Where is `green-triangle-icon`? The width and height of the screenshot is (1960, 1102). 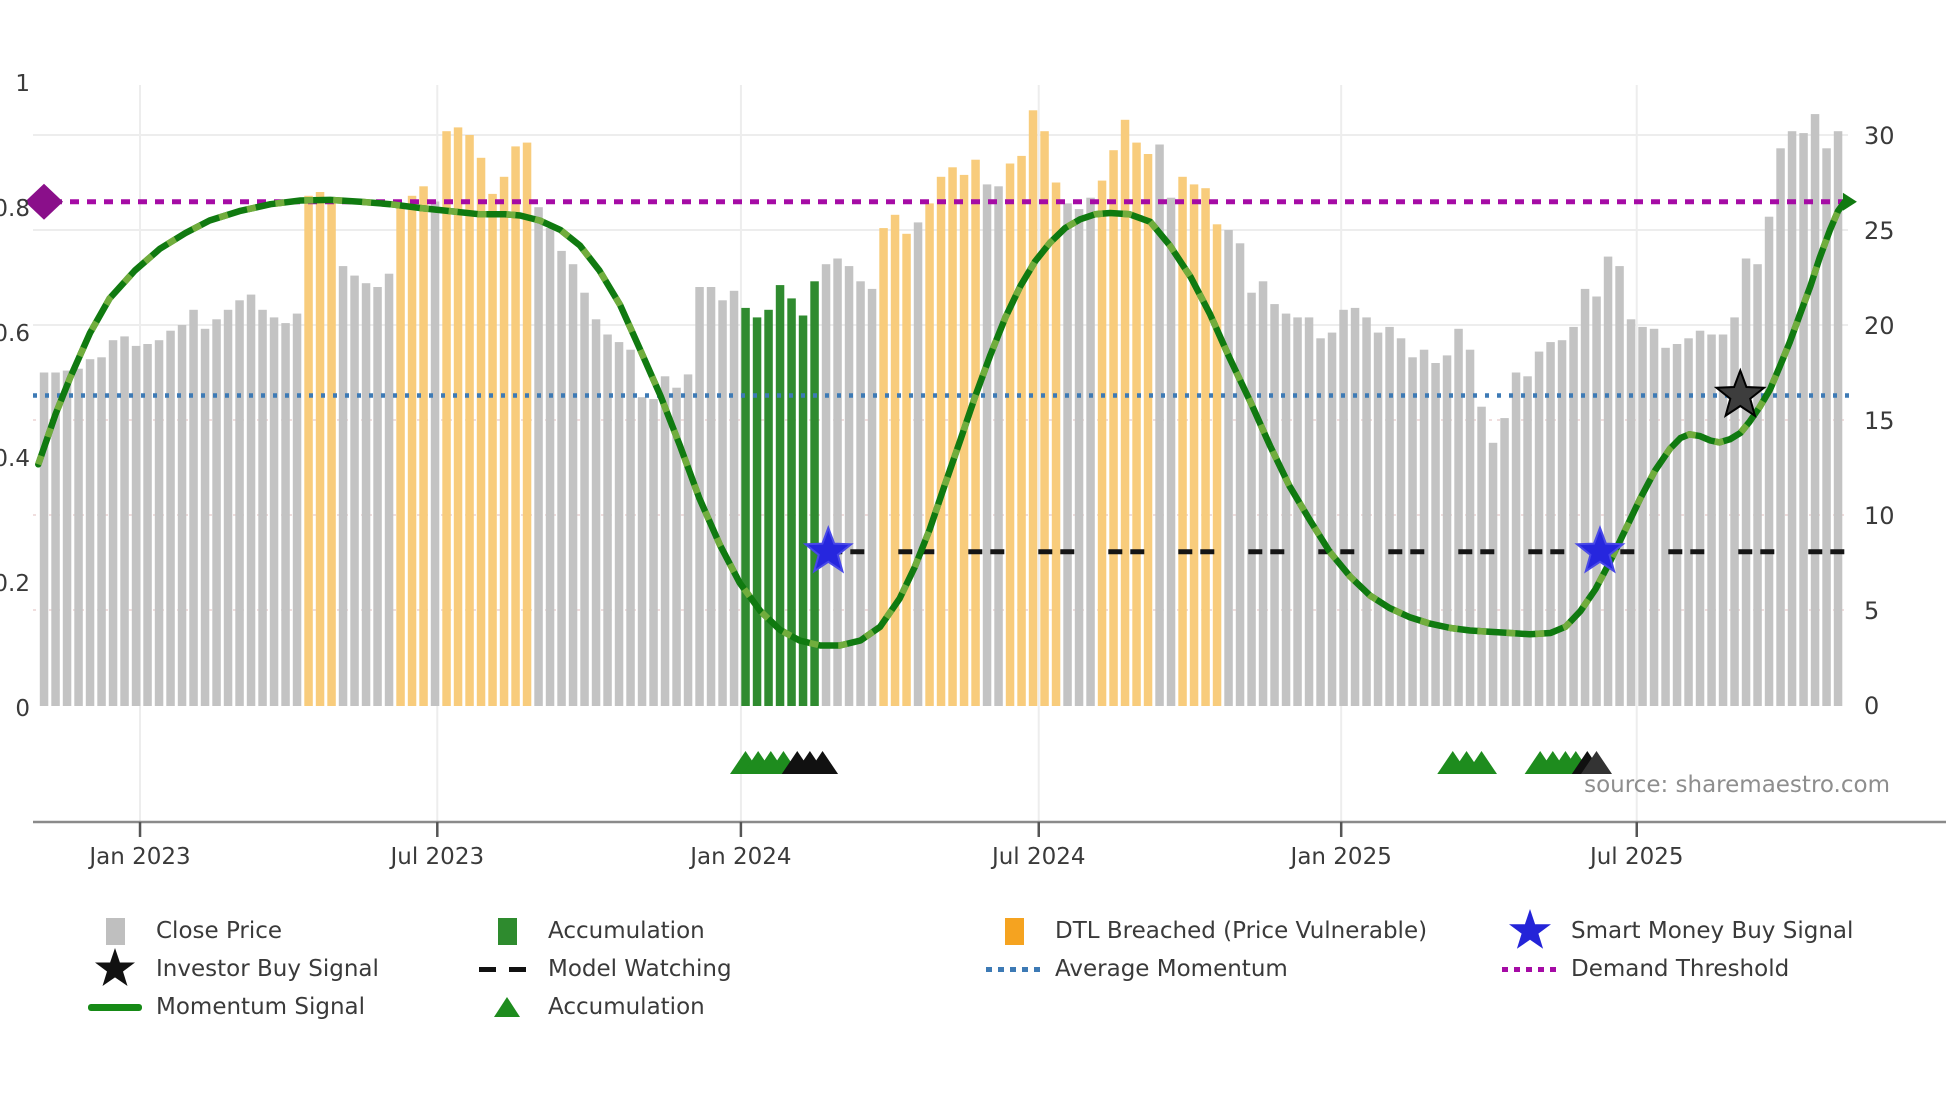 green-triangle-icon is located at coordinates (507, 1007).